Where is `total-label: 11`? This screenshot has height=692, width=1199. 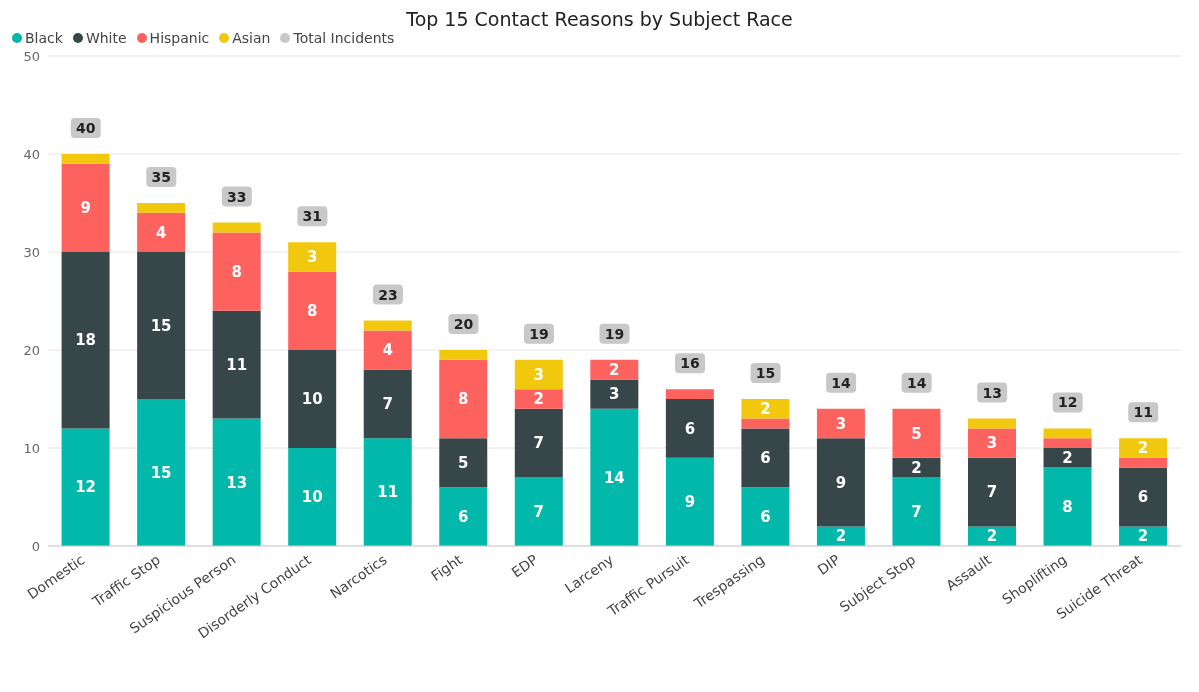 total-label: 11 is located at coordinates (1143, 412).